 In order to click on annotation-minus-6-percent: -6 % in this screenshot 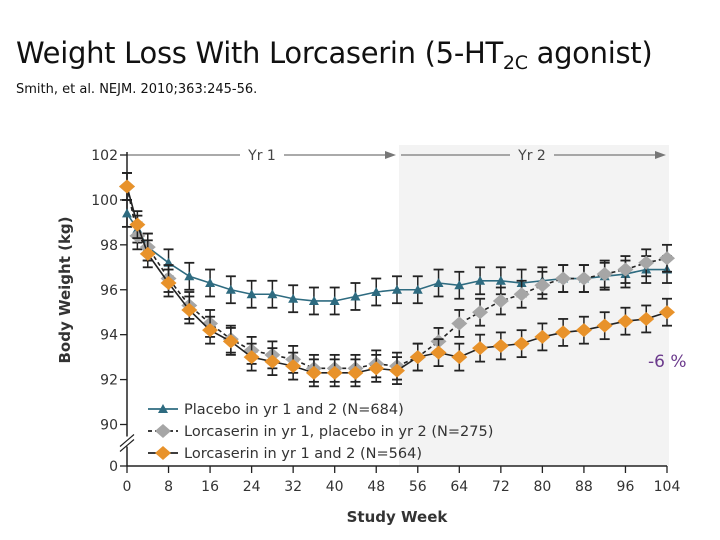, I will do `click(667, 362)`.